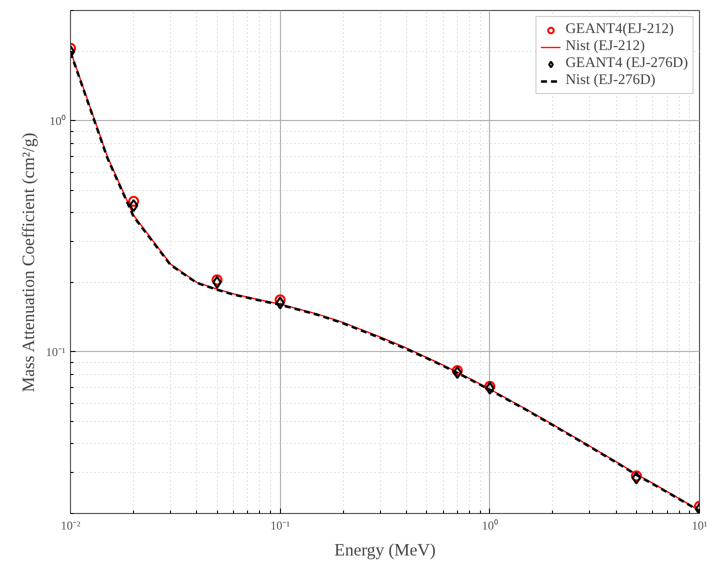 The image size is (715, 562). I want to click on legend-label: GEANT4 (EJ-276D), so click(626, 63).